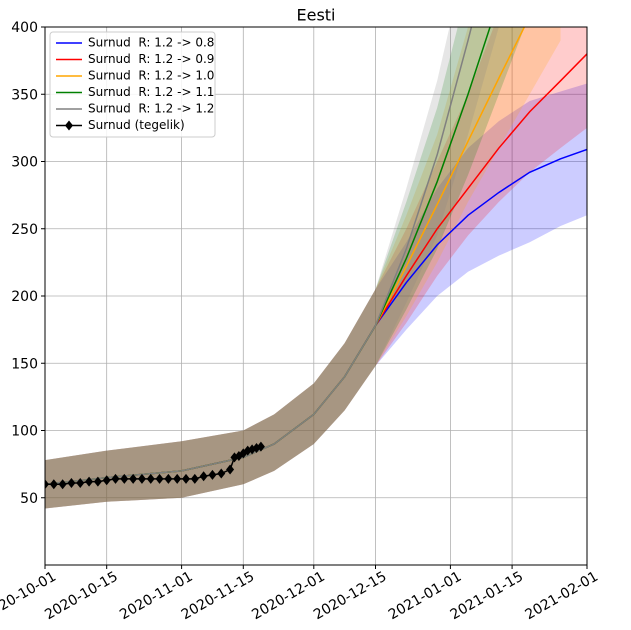 This screenshot has height=630, width=631. I want to click on y-tick-label: 50, so click(29, 499).